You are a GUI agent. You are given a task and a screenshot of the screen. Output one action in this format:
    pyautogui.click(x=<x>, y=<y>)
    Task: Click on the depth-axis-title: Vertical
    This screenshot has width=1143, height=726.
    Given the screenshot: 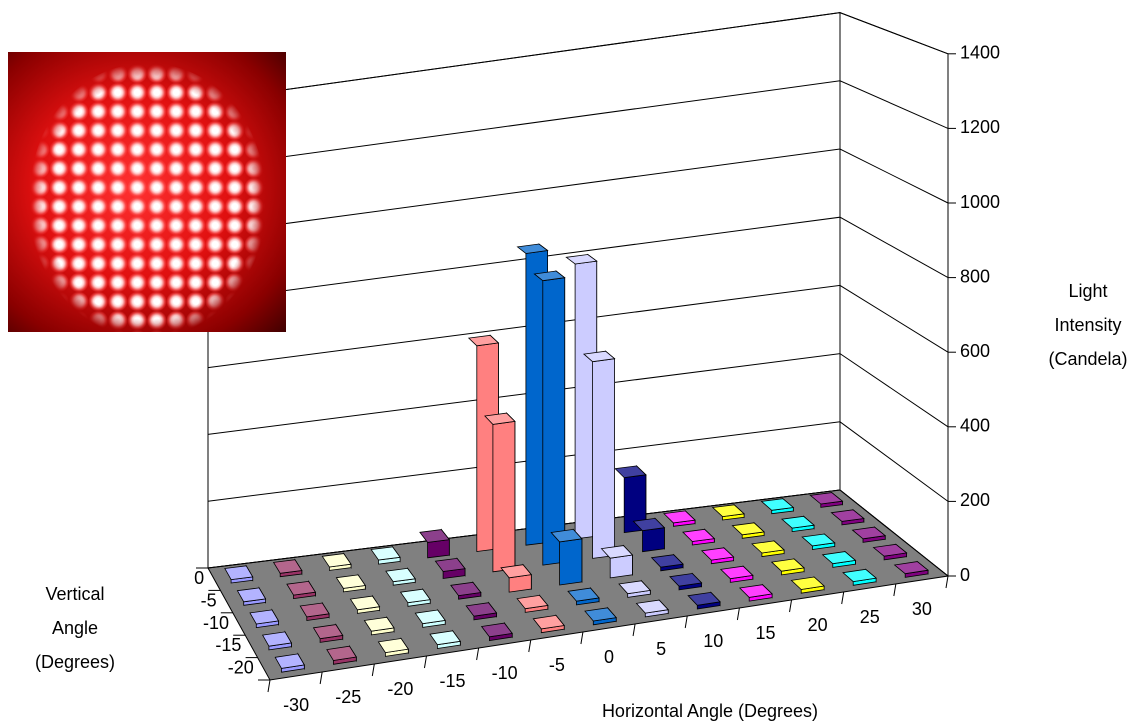 What is the action you would take?
    pyautogui.click(x=74, y=594)
    